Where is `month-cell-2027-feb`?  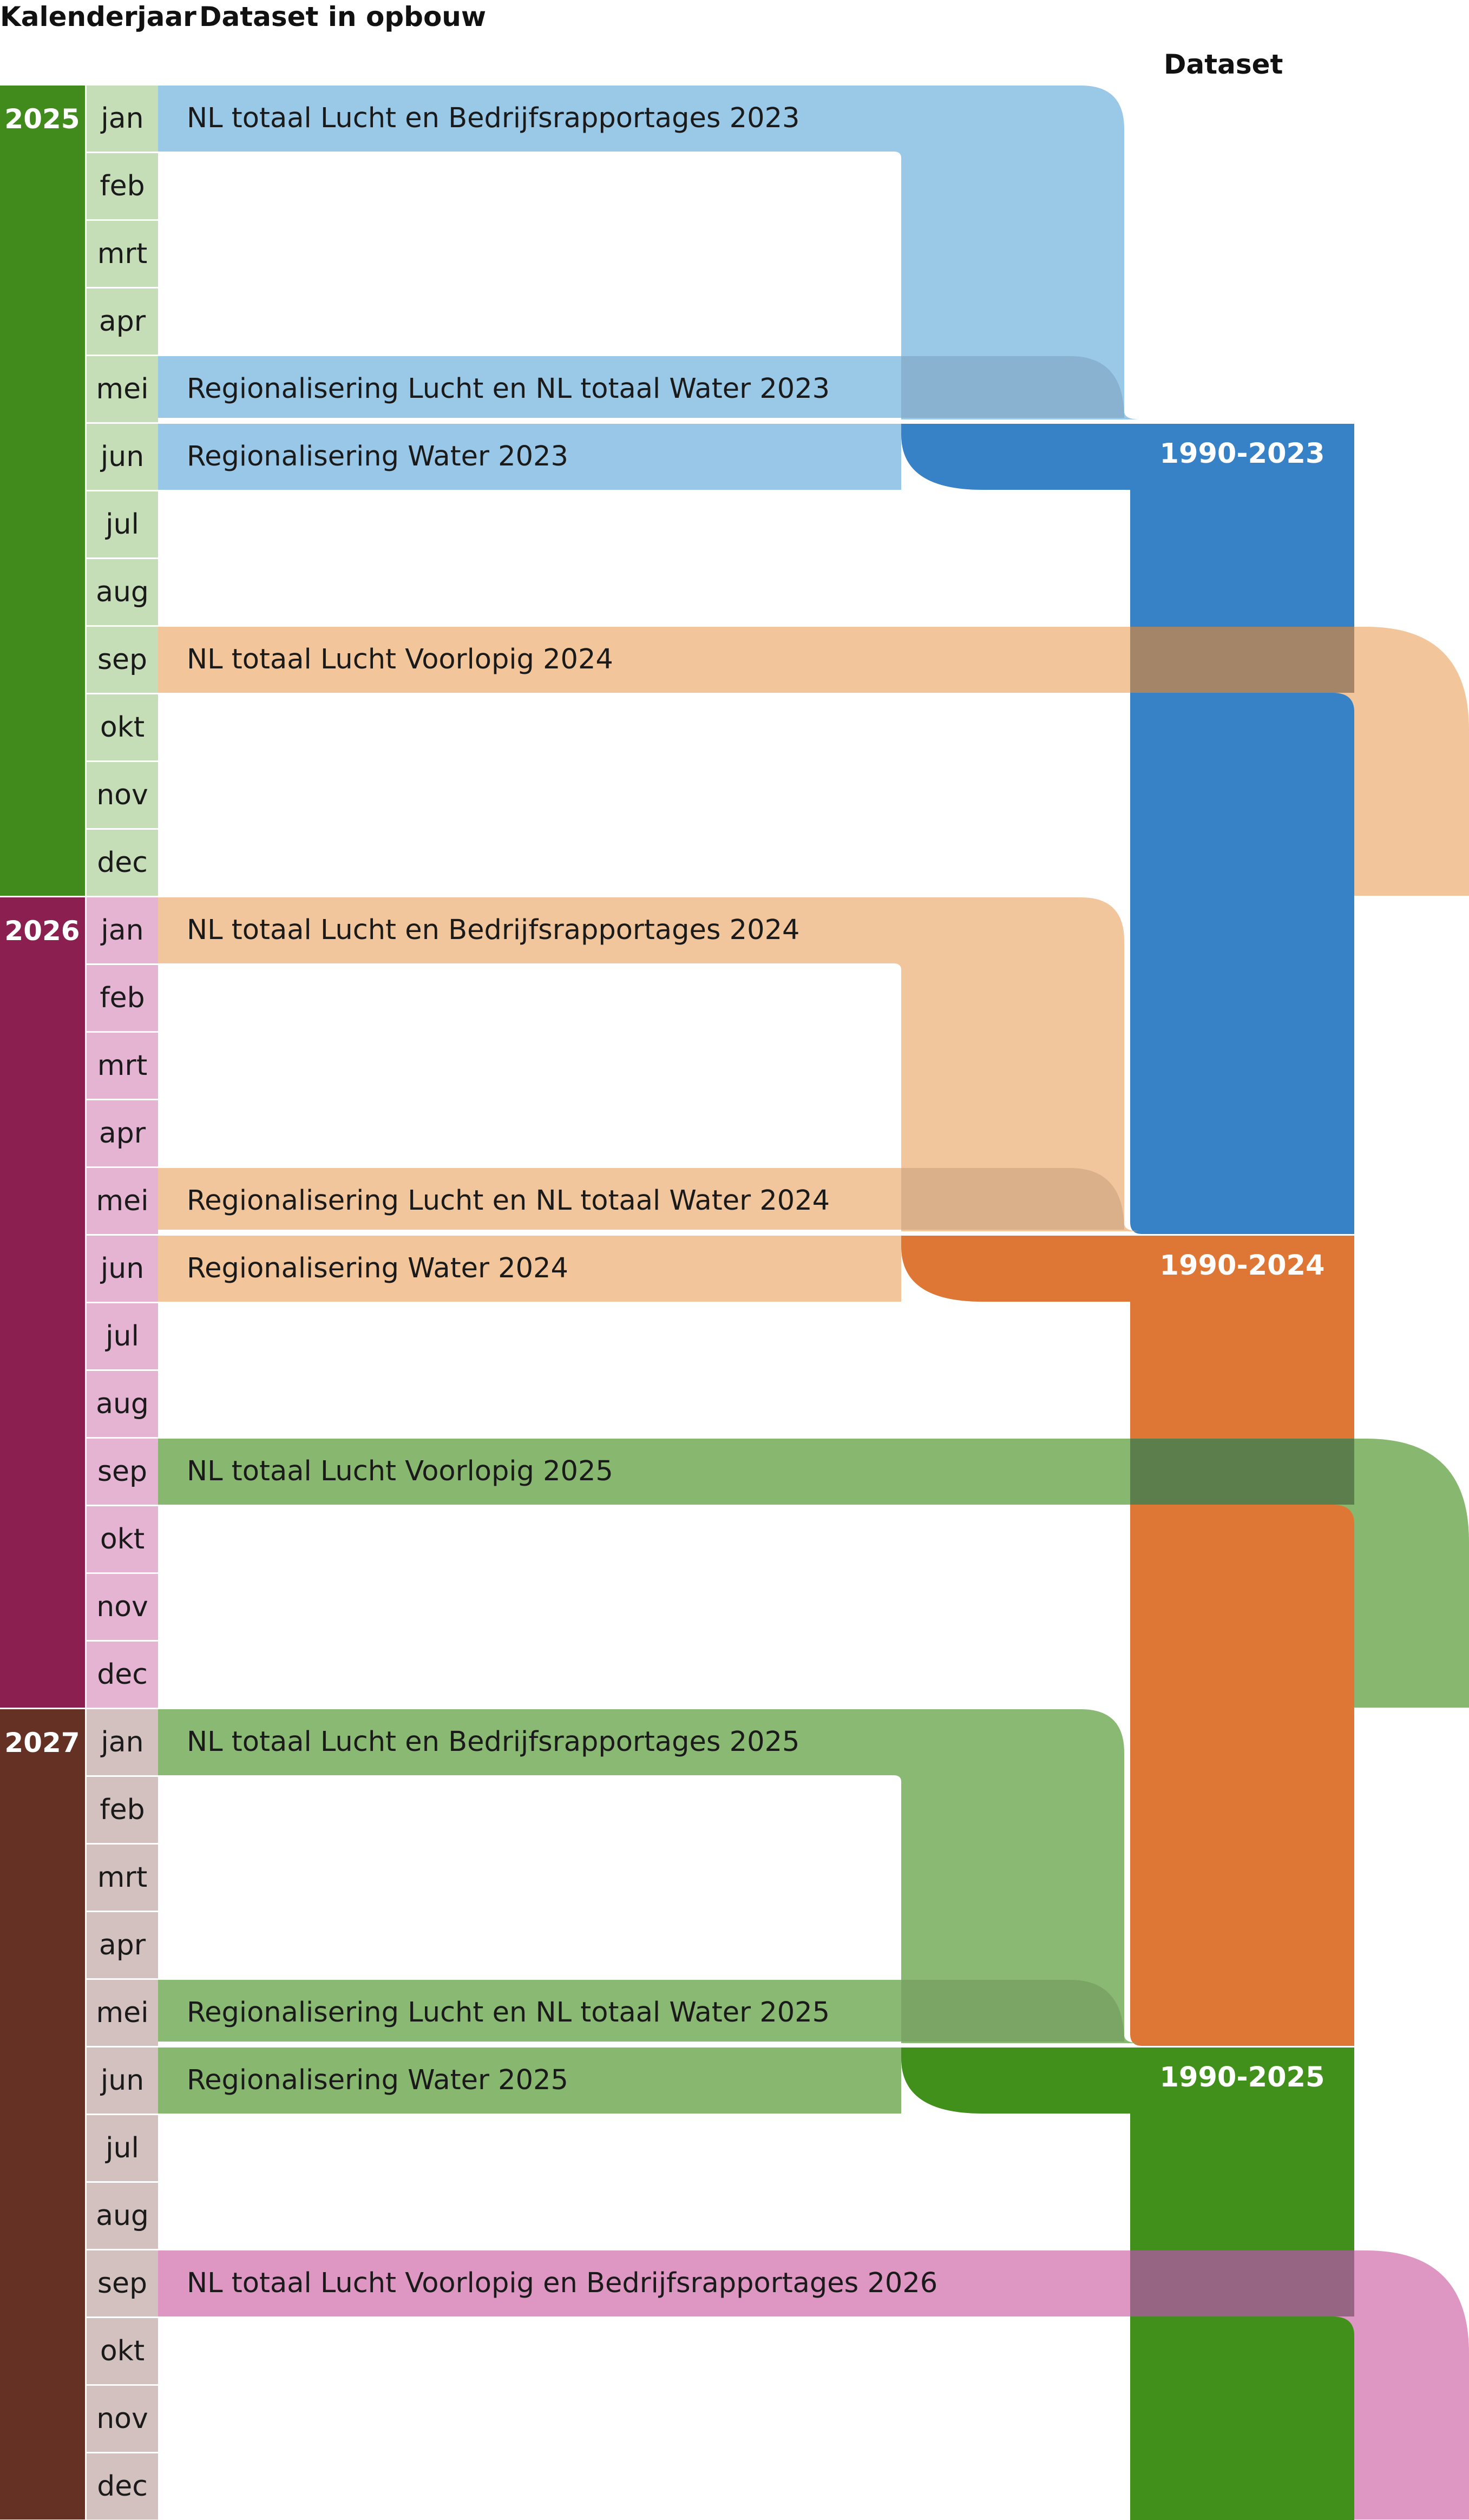 month-cell-2027-feb is located at coordinates (122, 1810).